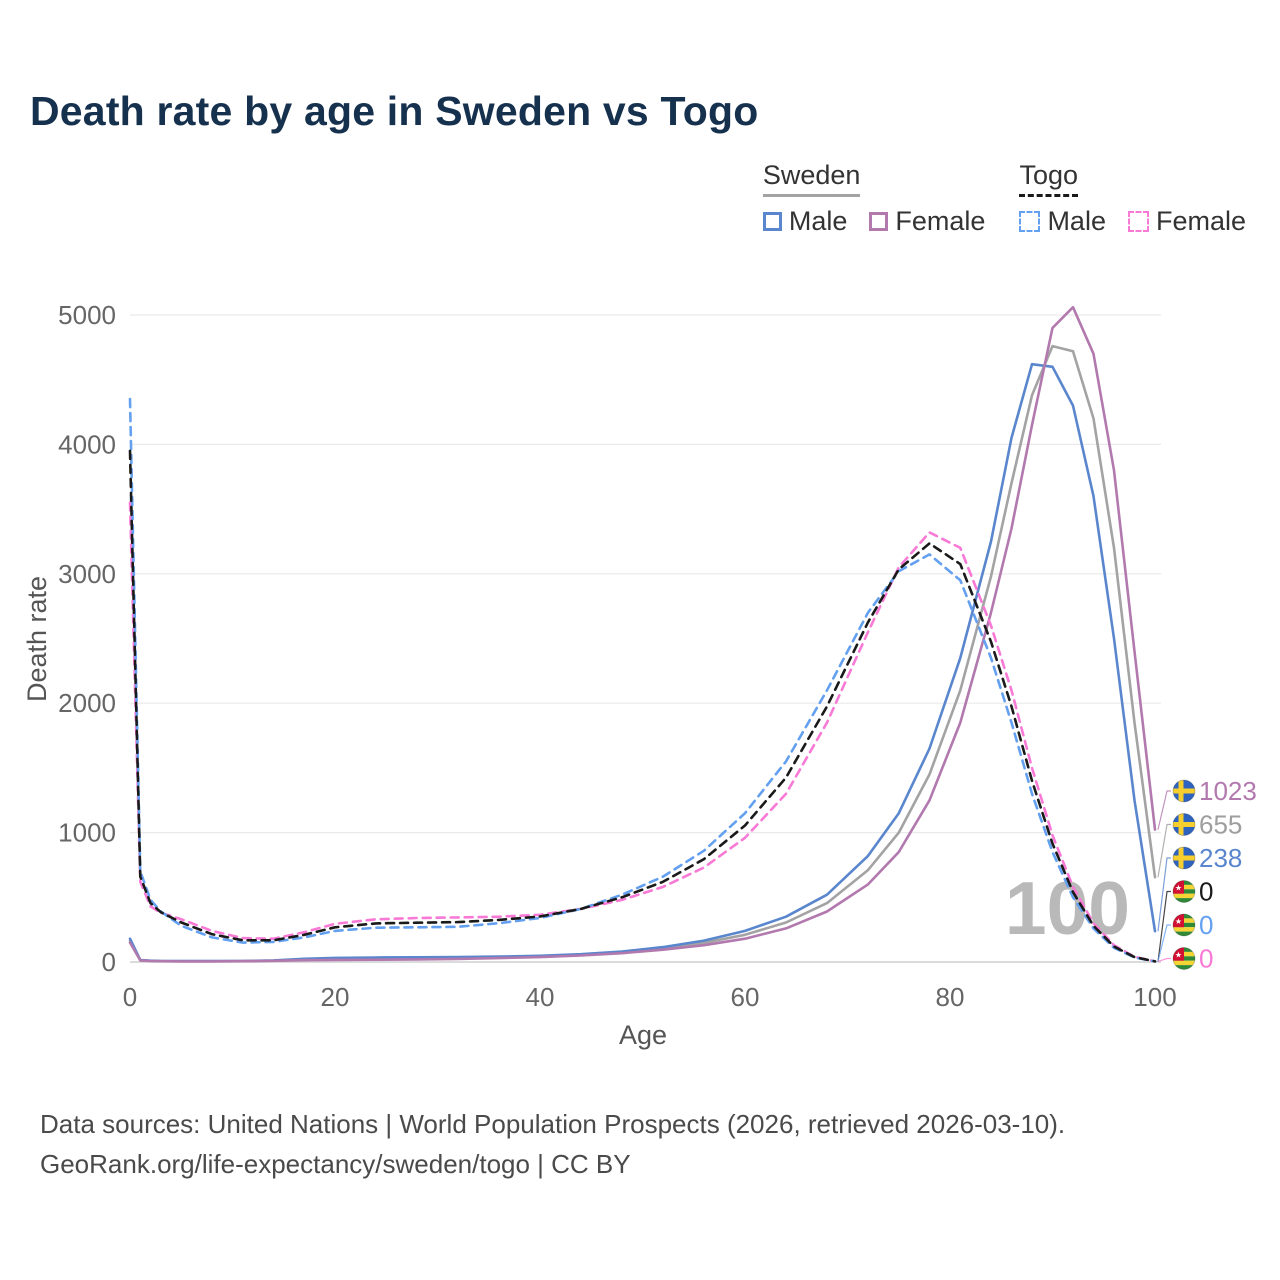  Describe the element at coordinates (811, 178) in the screenshot. I see `legend-group-sweden-label: Sweden` at that location.